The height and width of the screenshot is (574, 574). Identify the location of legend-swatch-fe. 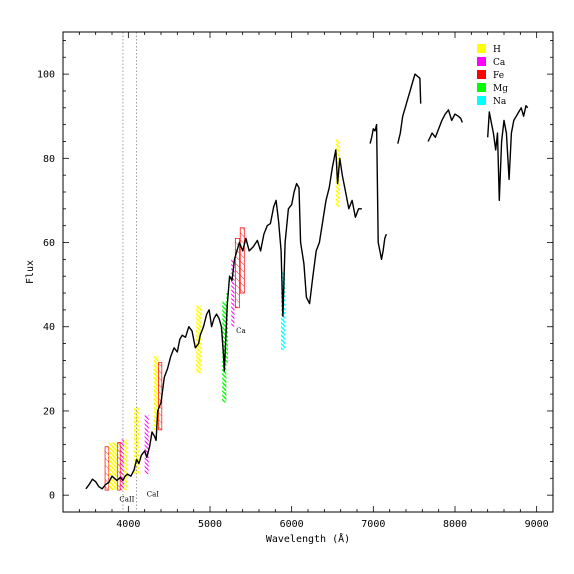
(481, 74).